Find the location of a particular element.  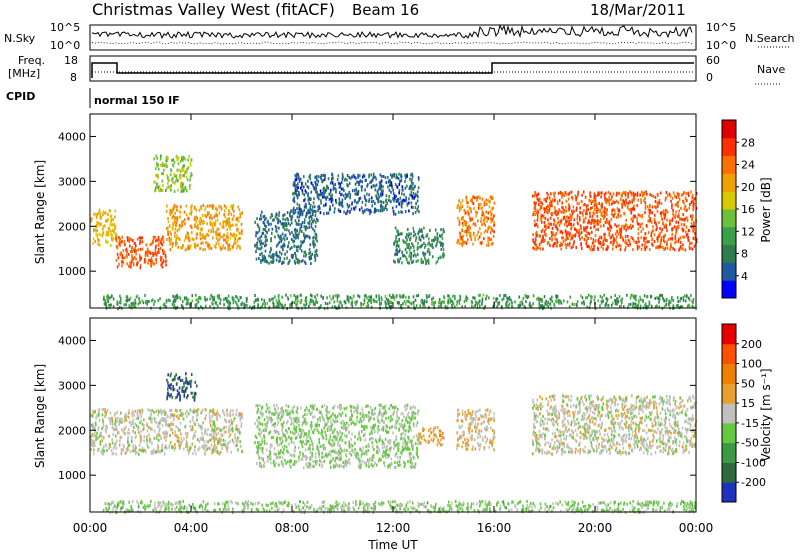

x-tick-labels: 00:00 04:00 08:00 12:00 16:00 20:00 00:00 is located at coordinates (393, 528).